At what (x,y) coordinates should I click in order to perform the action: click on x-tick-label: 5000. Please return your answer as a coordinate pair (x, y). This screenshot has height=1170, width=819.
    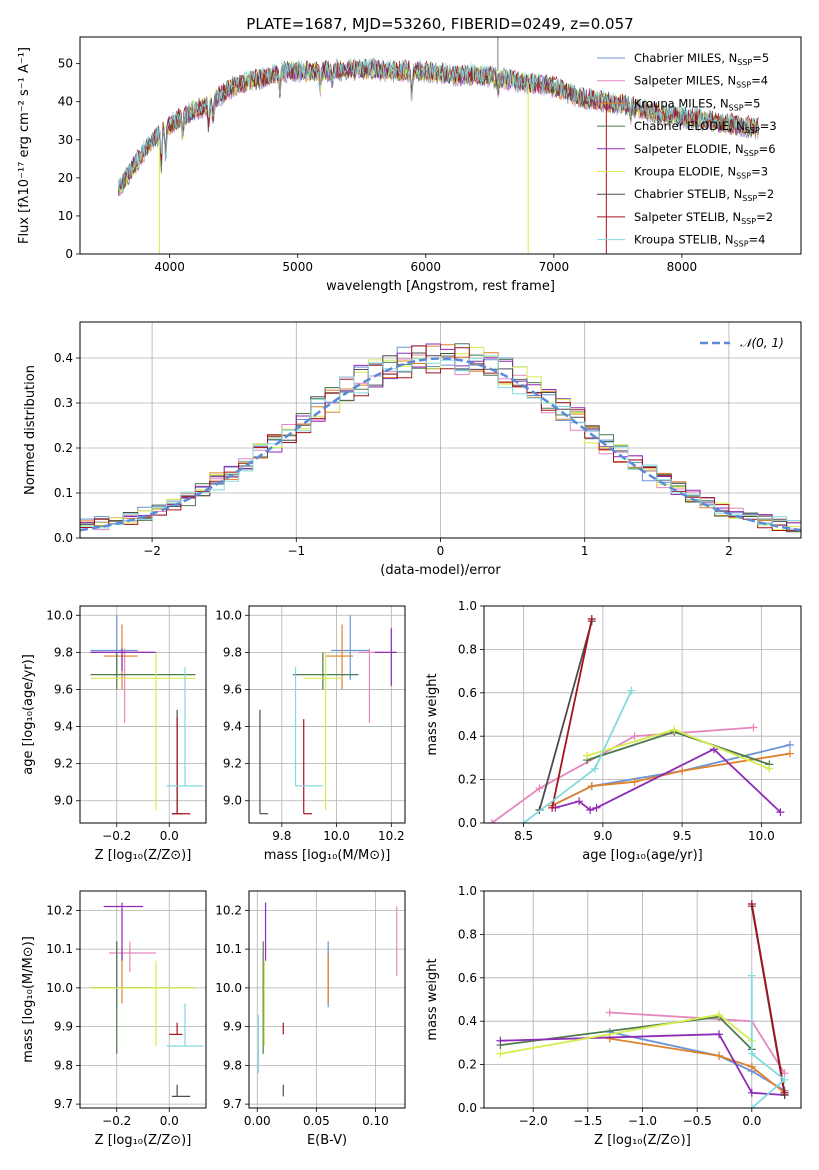
    Looking at the image, I should click on (297, 267).